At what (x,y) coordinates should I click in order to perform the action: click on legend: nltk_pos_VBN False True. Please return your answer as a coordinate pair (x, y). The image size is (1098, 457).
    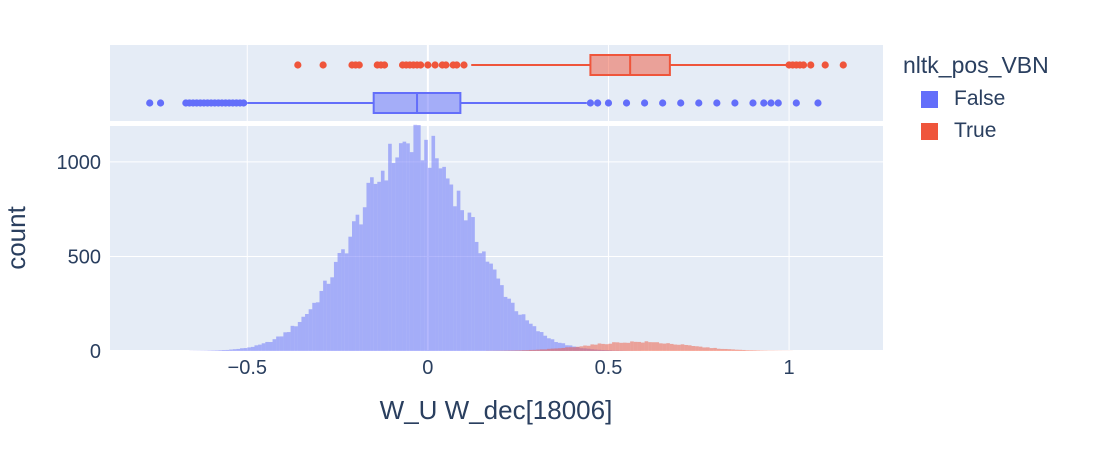
    Looking at the image, I should click on (976, 99).